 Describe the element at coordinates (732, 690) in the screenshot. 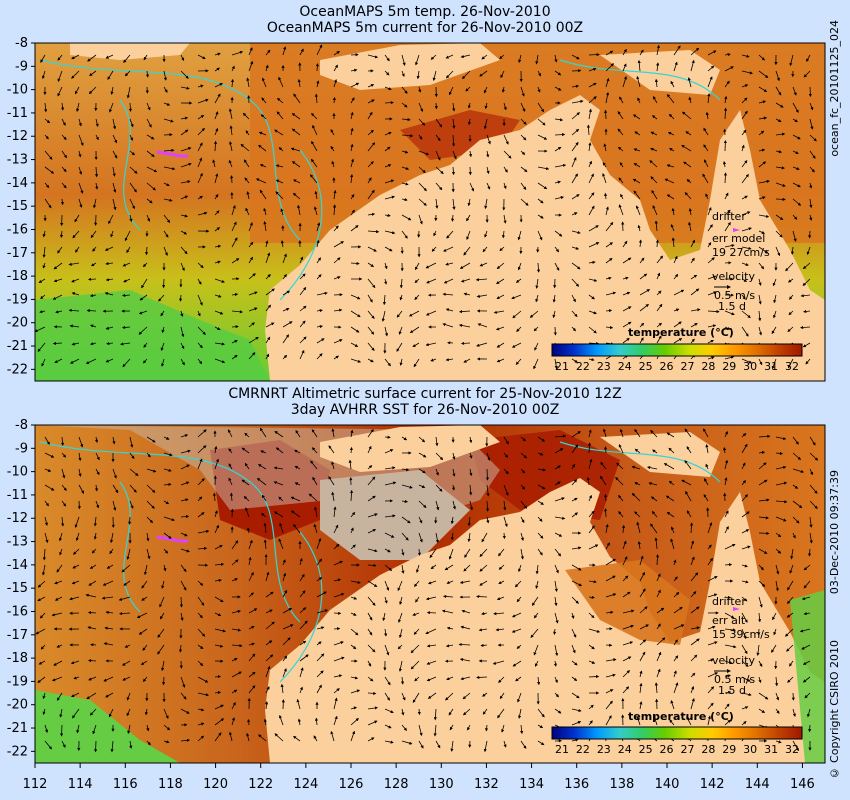

I see `panel2-velocity-days: 1.5 d` at that location.